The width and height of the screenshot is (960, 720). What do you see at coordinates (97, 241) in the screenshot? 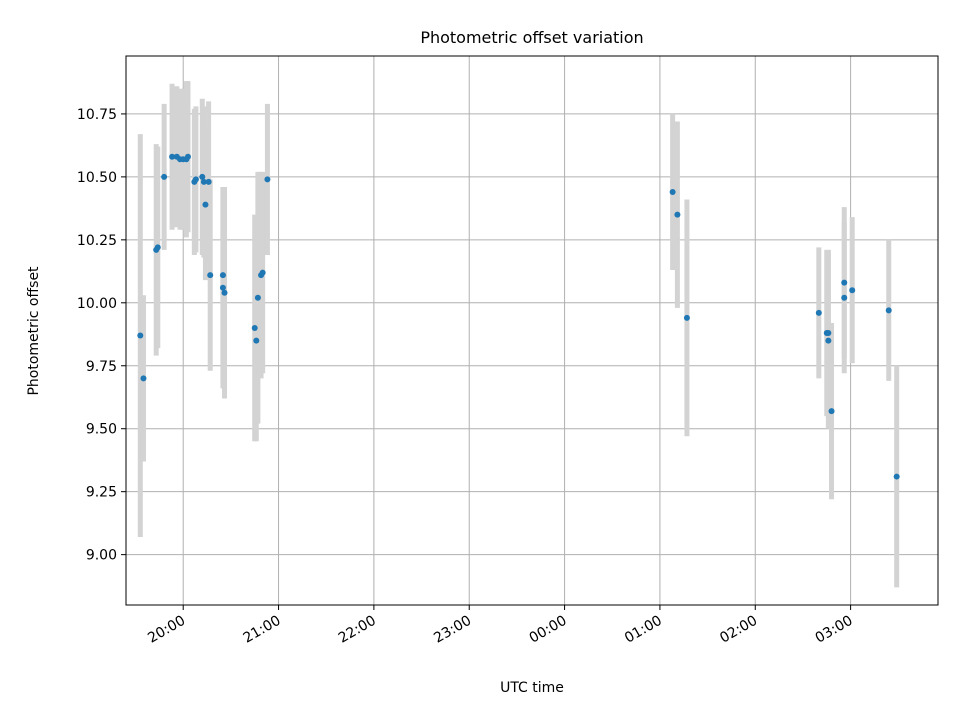
I see `y-tick-label: 10.25` at bounding box center [97, 241].